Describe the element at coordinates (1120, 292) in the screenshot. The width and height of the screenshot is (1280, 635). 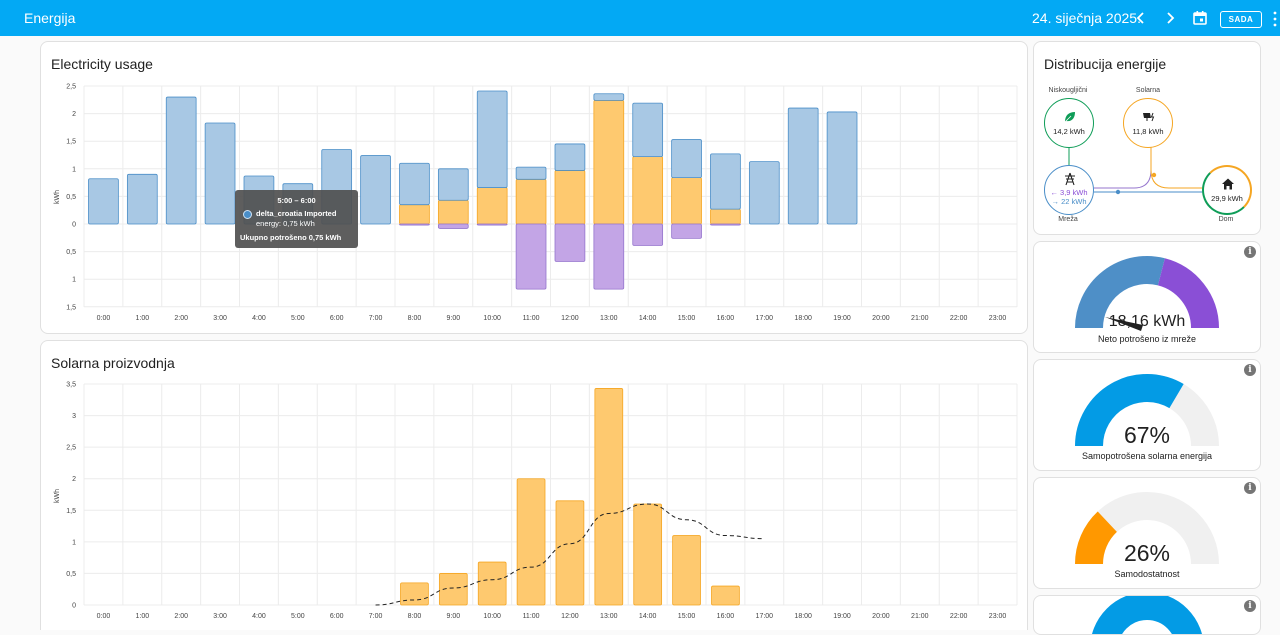
I see `gauge-arc-import` at that location.